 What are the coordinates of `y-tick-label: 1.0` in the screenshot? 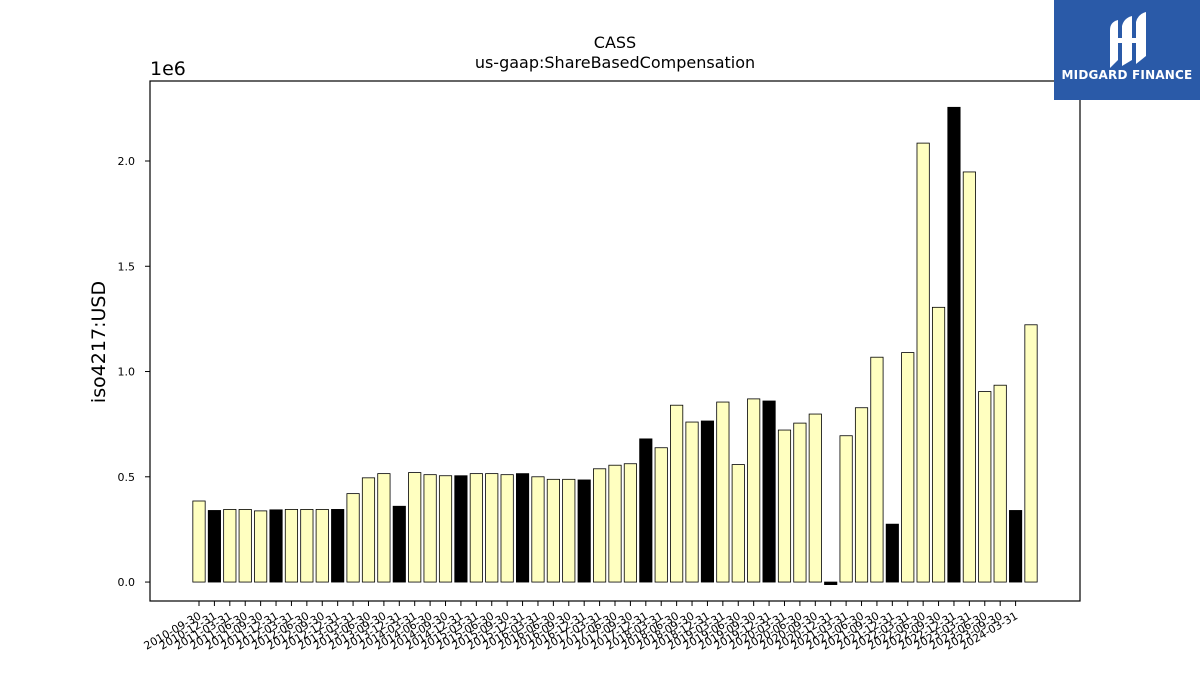 It's located at (127, 372).